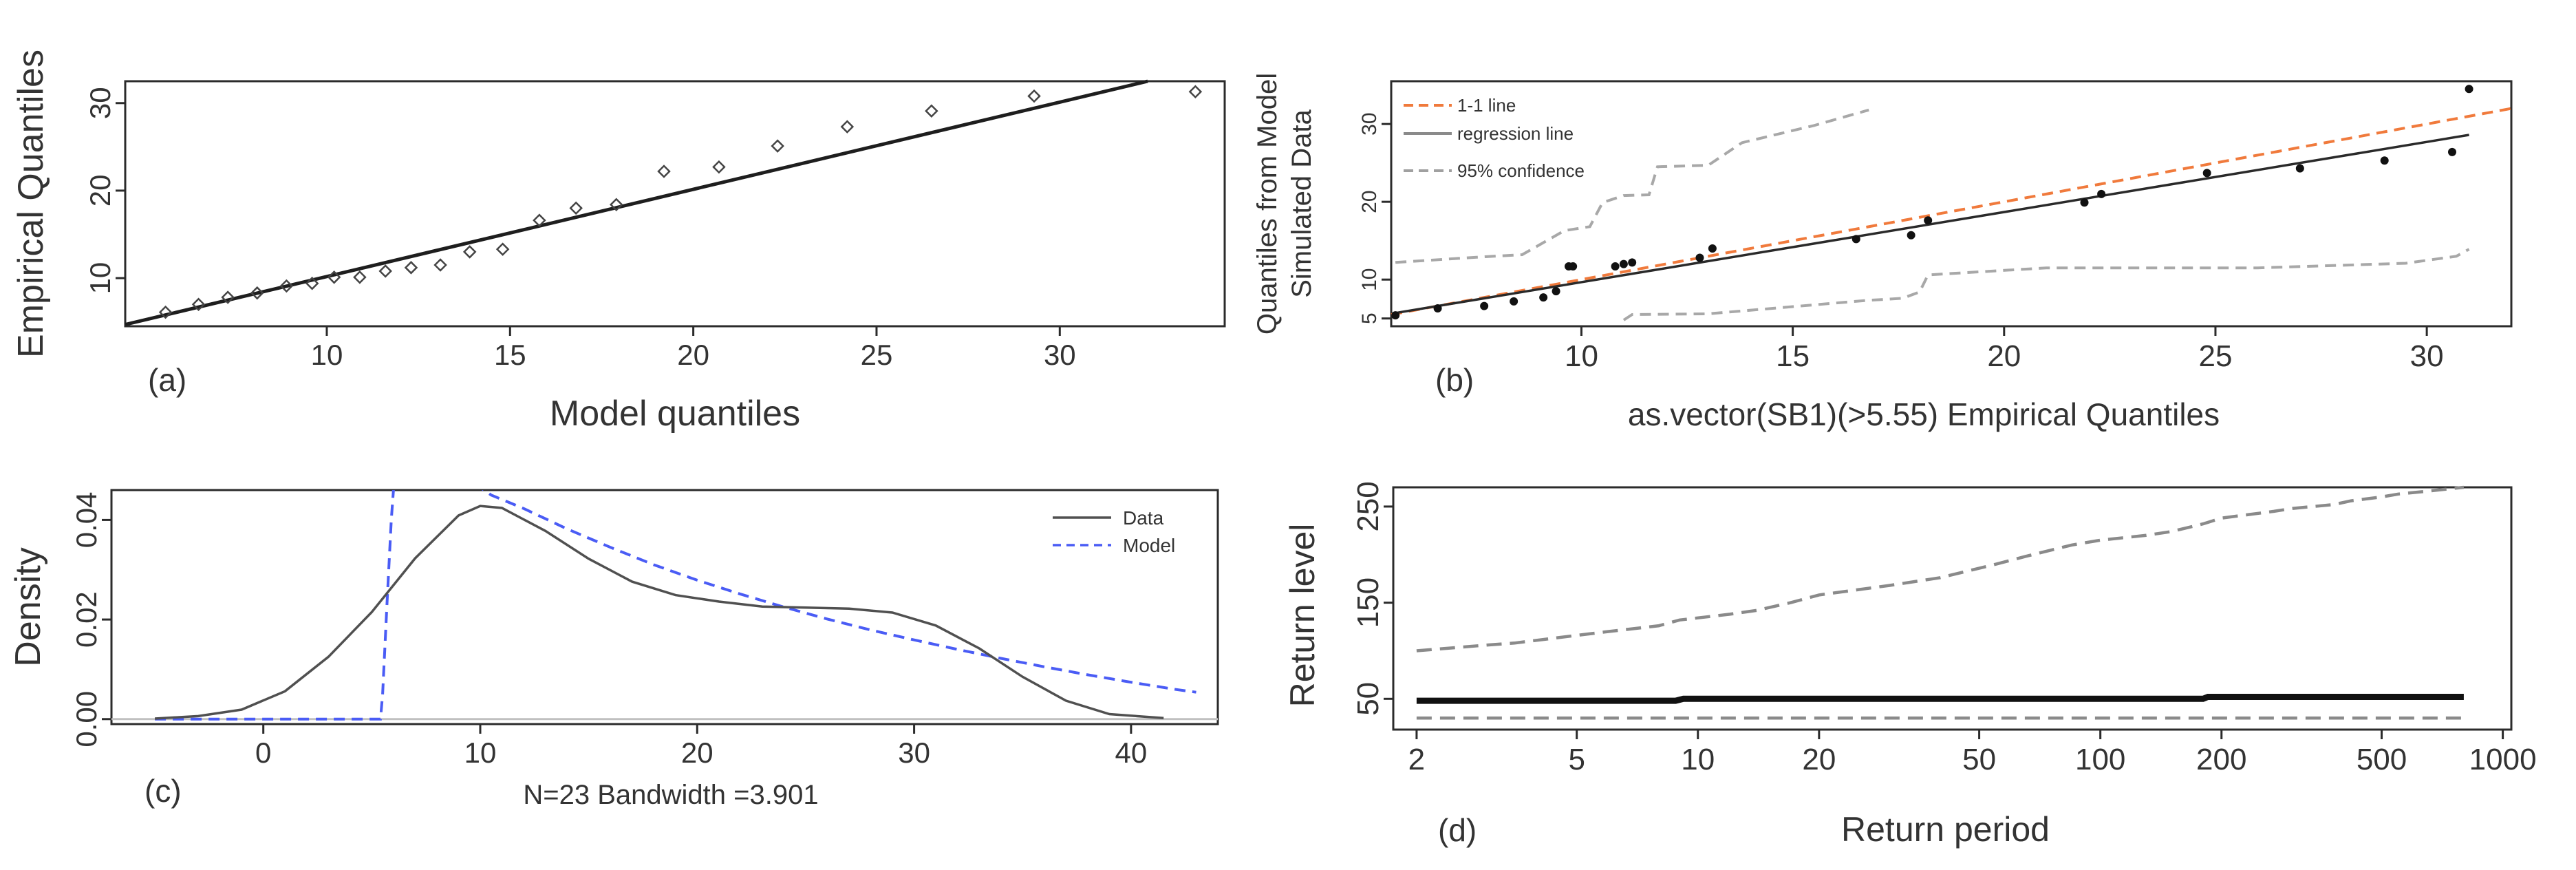 Image resolution: width=2576 pixels, height=870 pixels. Describe the element at coordinates (1370, 318) in the screenshot. I see `b-y-tick-label: 5` at that location.